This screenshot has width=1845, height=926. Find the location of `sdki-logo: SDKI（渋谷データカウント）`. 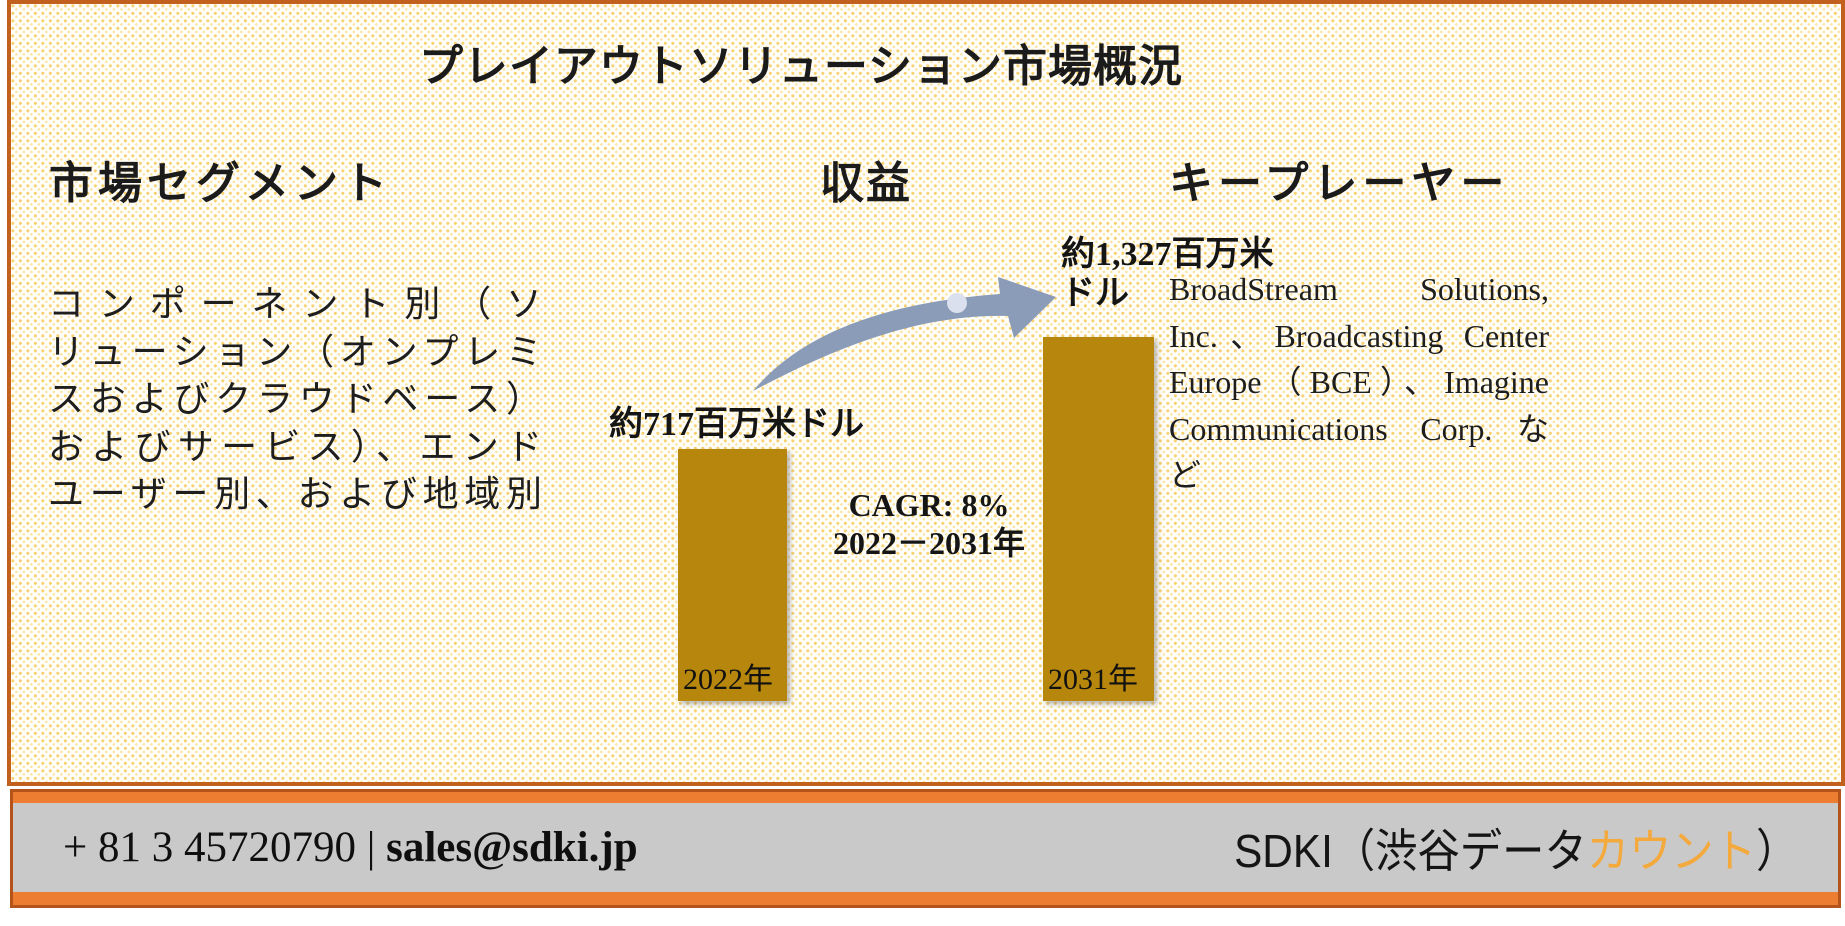

sdki-logo: SDKI（渋谷データカウント） is located at coordinates (1516, 848).